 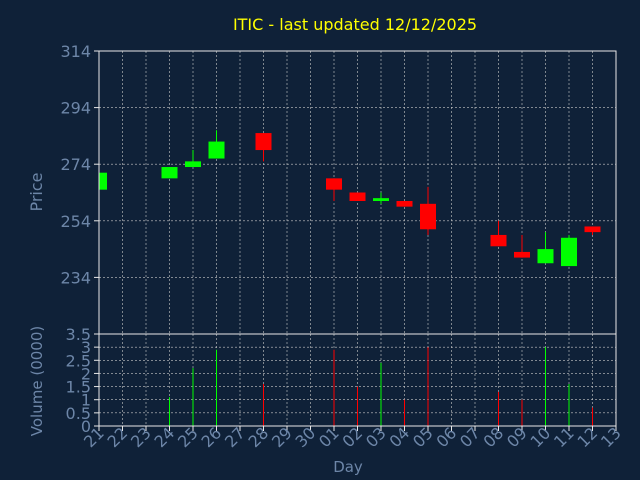 What do you see at coordinates (355, 24) in the screenshot?
I see `chart-title: ITIC - last updated 12/12/2025` at bounding box center [355, 24].